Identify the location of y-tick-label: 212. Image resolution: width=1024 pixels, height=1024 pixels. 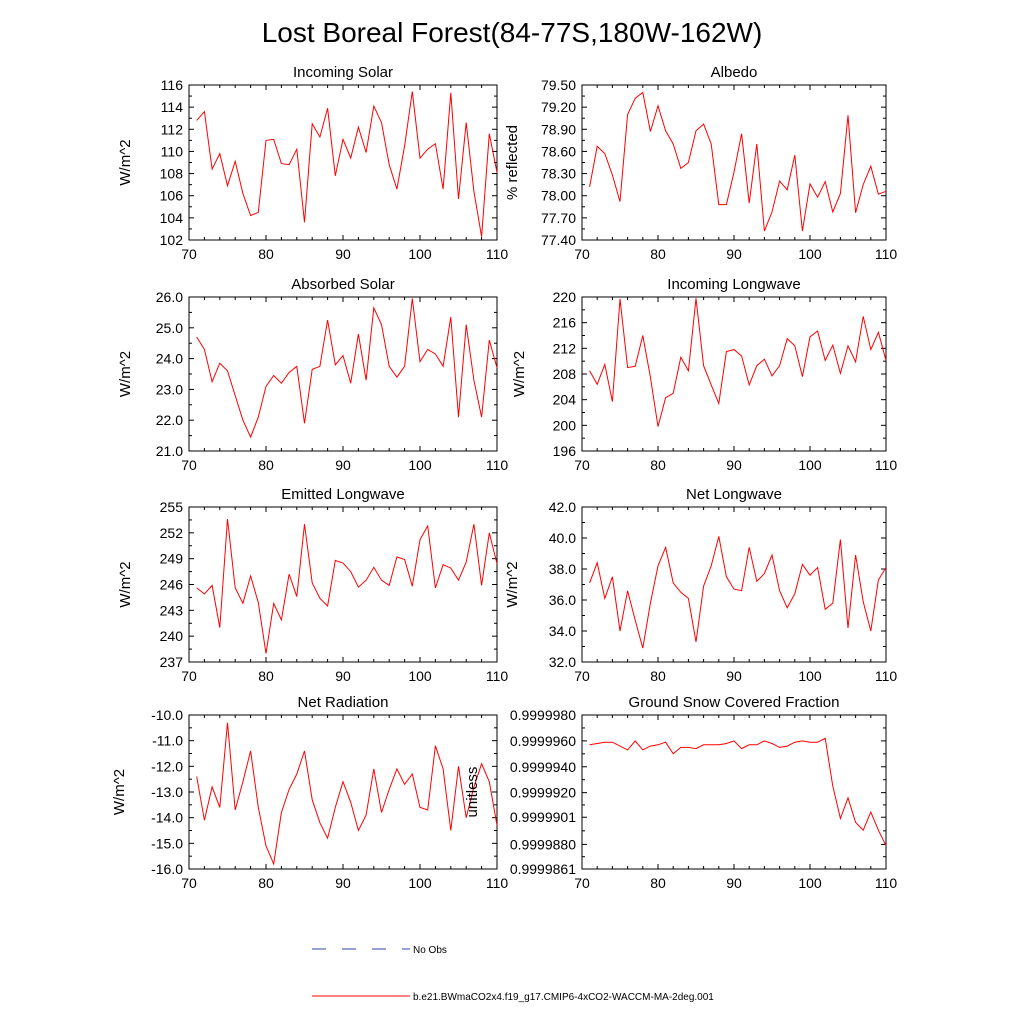
(565, 348).